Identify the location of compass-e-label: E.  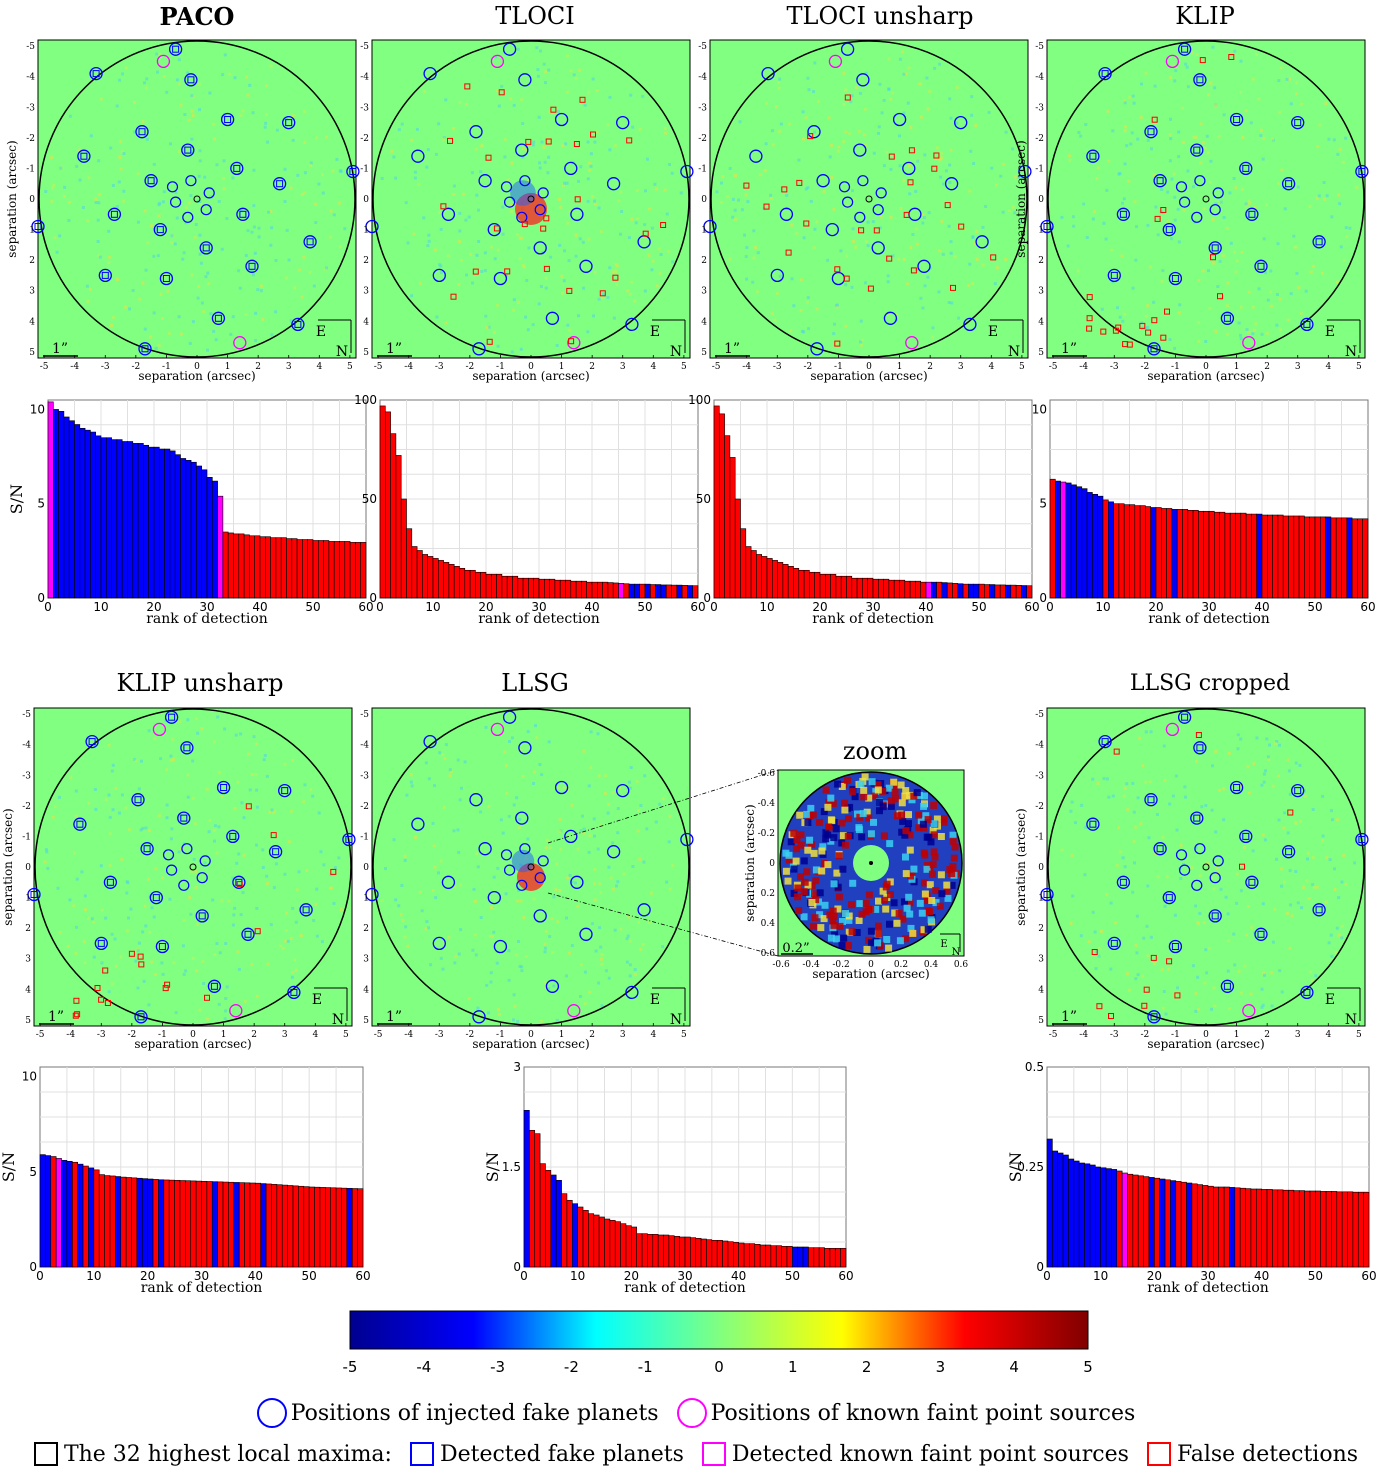
(317, 1000).